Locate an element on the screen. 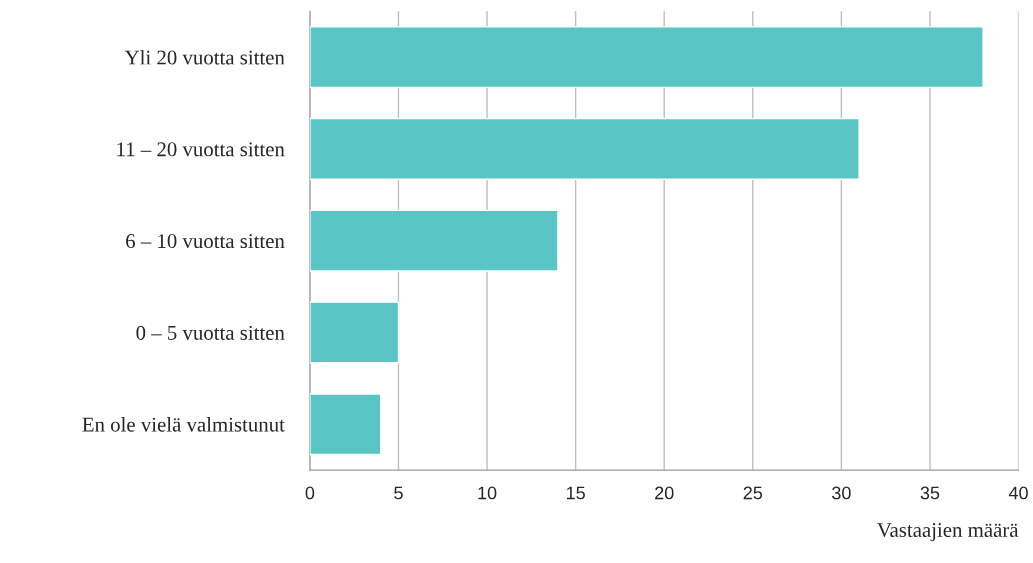 The height and width of the screenshot is (563, 1033). y-tick-label: 0 – 5 vuotta sitten is located at coordinates (210, 332).